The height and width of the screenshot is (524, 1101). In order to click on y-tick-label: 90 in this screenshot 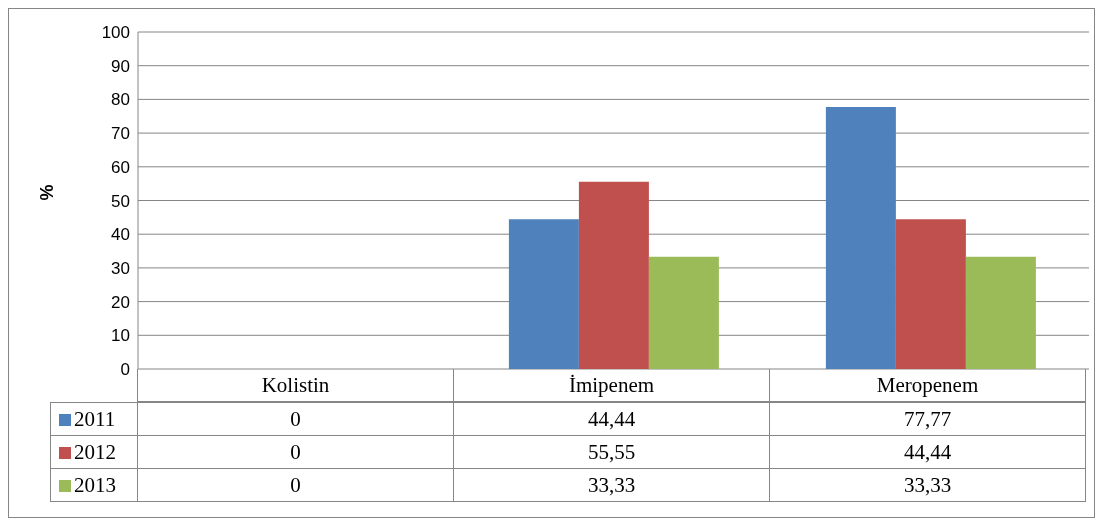, I will do `click(120, 66)`.